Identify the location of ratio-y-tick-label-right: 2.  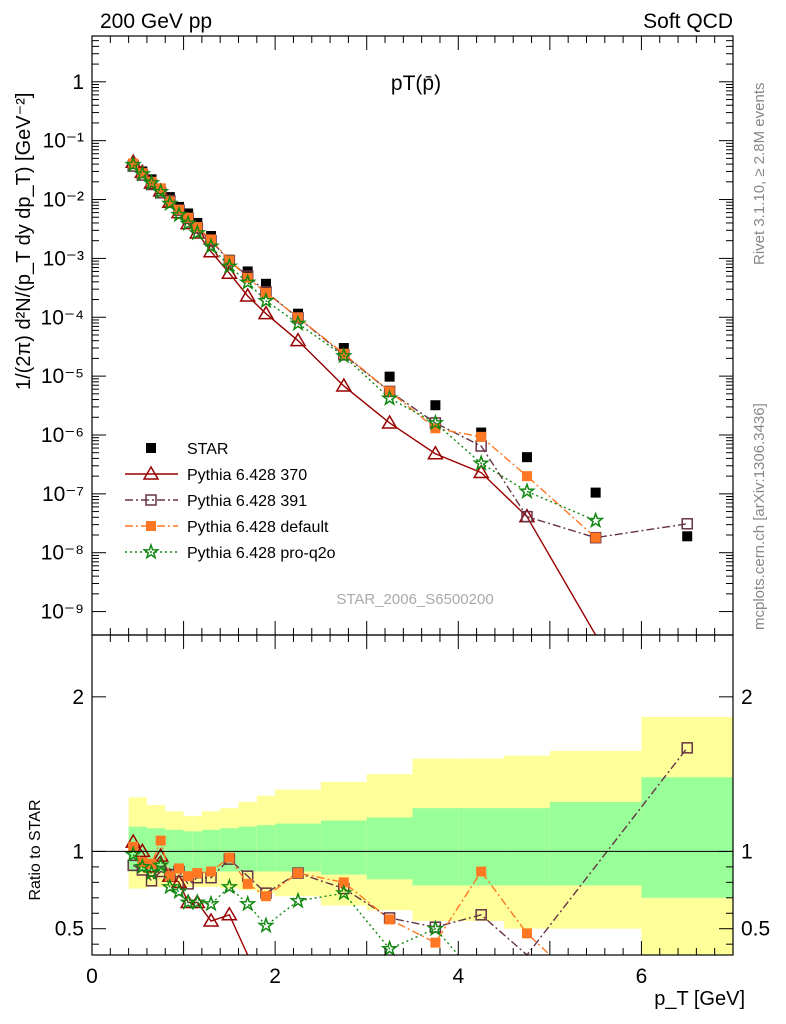
(747, 697).